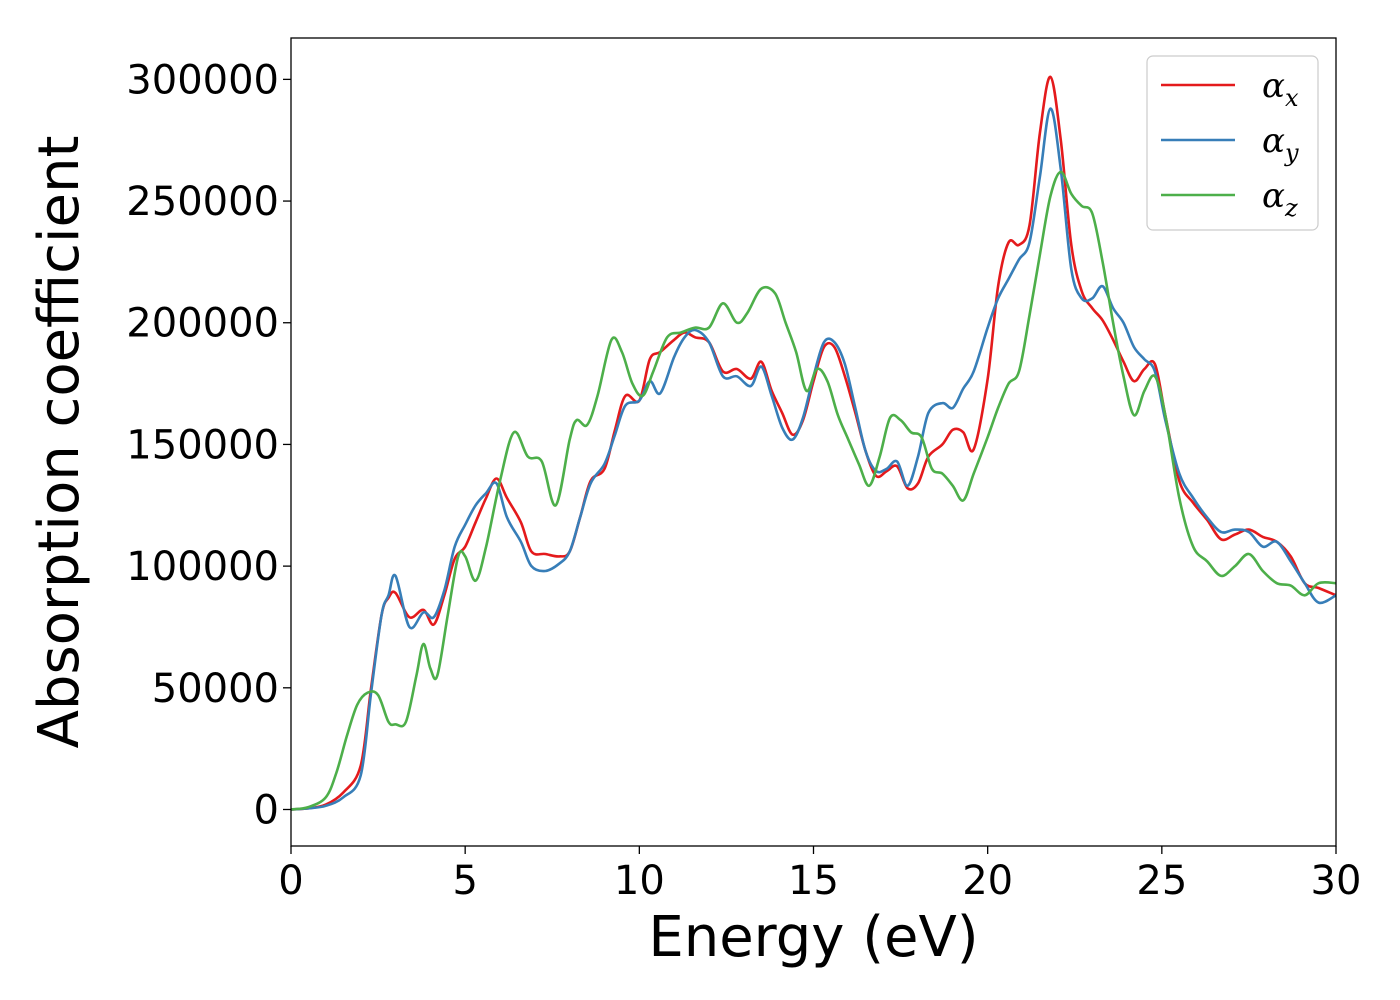 This screenshot has height=1000, width=1400. What do you see at coordinates (59, 442) in the screenshot?
I see `y-axis-title: Absorption coefficient` at bounding box center [59, 442].